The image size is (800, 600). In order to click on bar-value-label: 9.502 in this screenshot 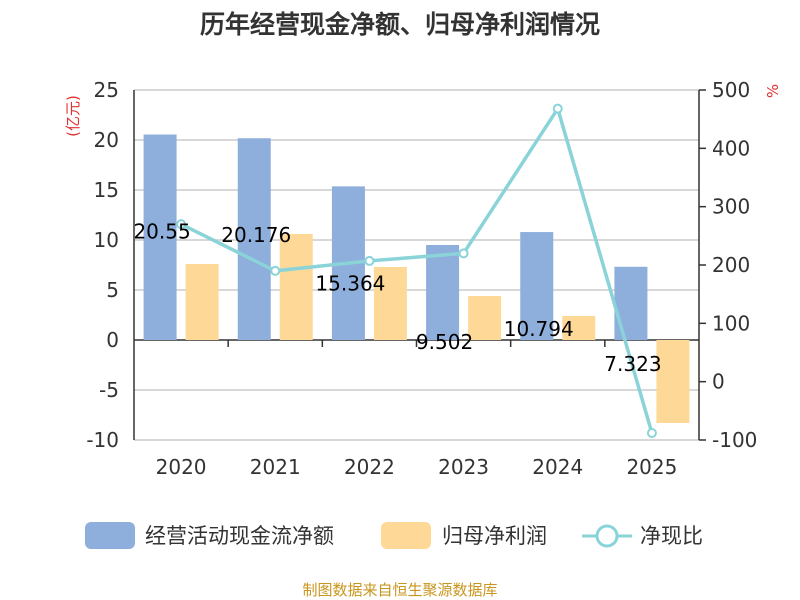, I will do `click(444, 342)`.